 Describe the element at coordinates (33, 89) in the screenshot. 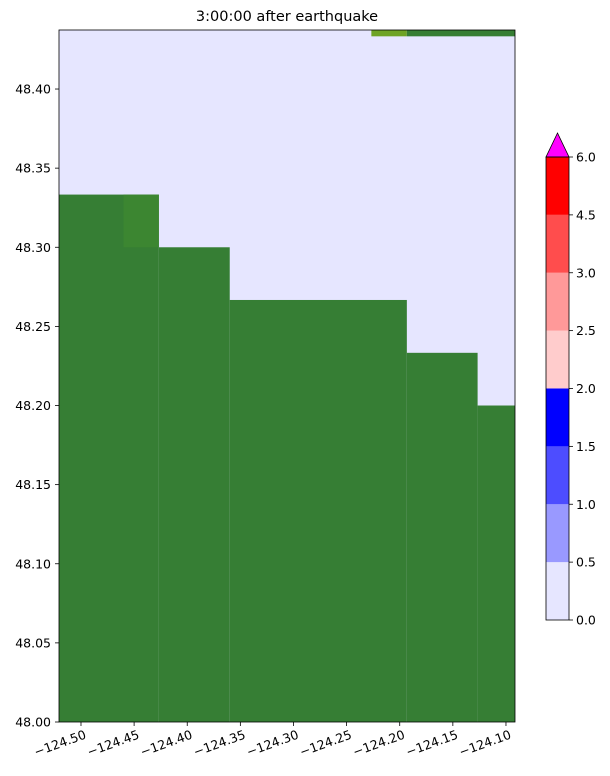

I see `y-tick-label: 48.40` at that location.